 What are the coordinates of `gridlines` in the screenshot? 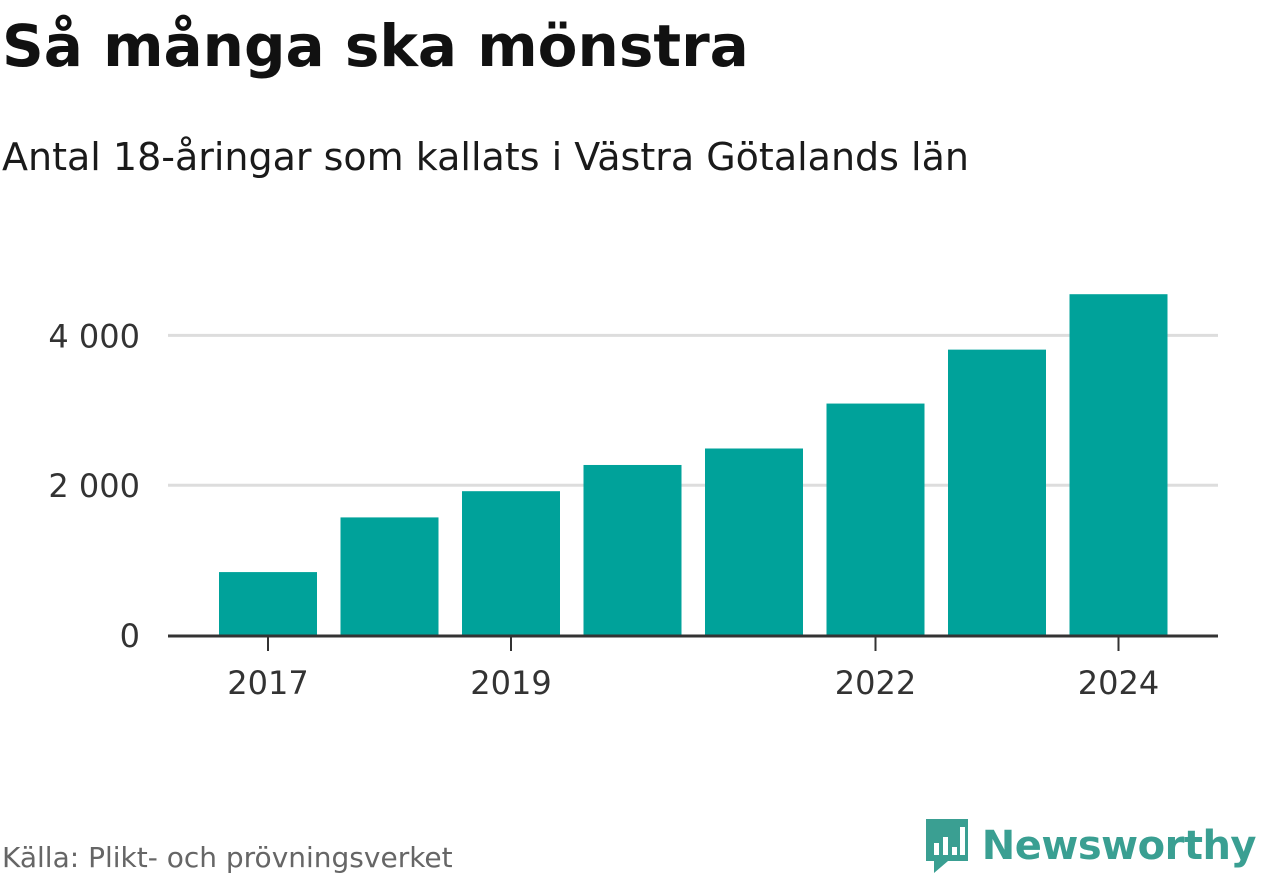 It's located at (693, 410).